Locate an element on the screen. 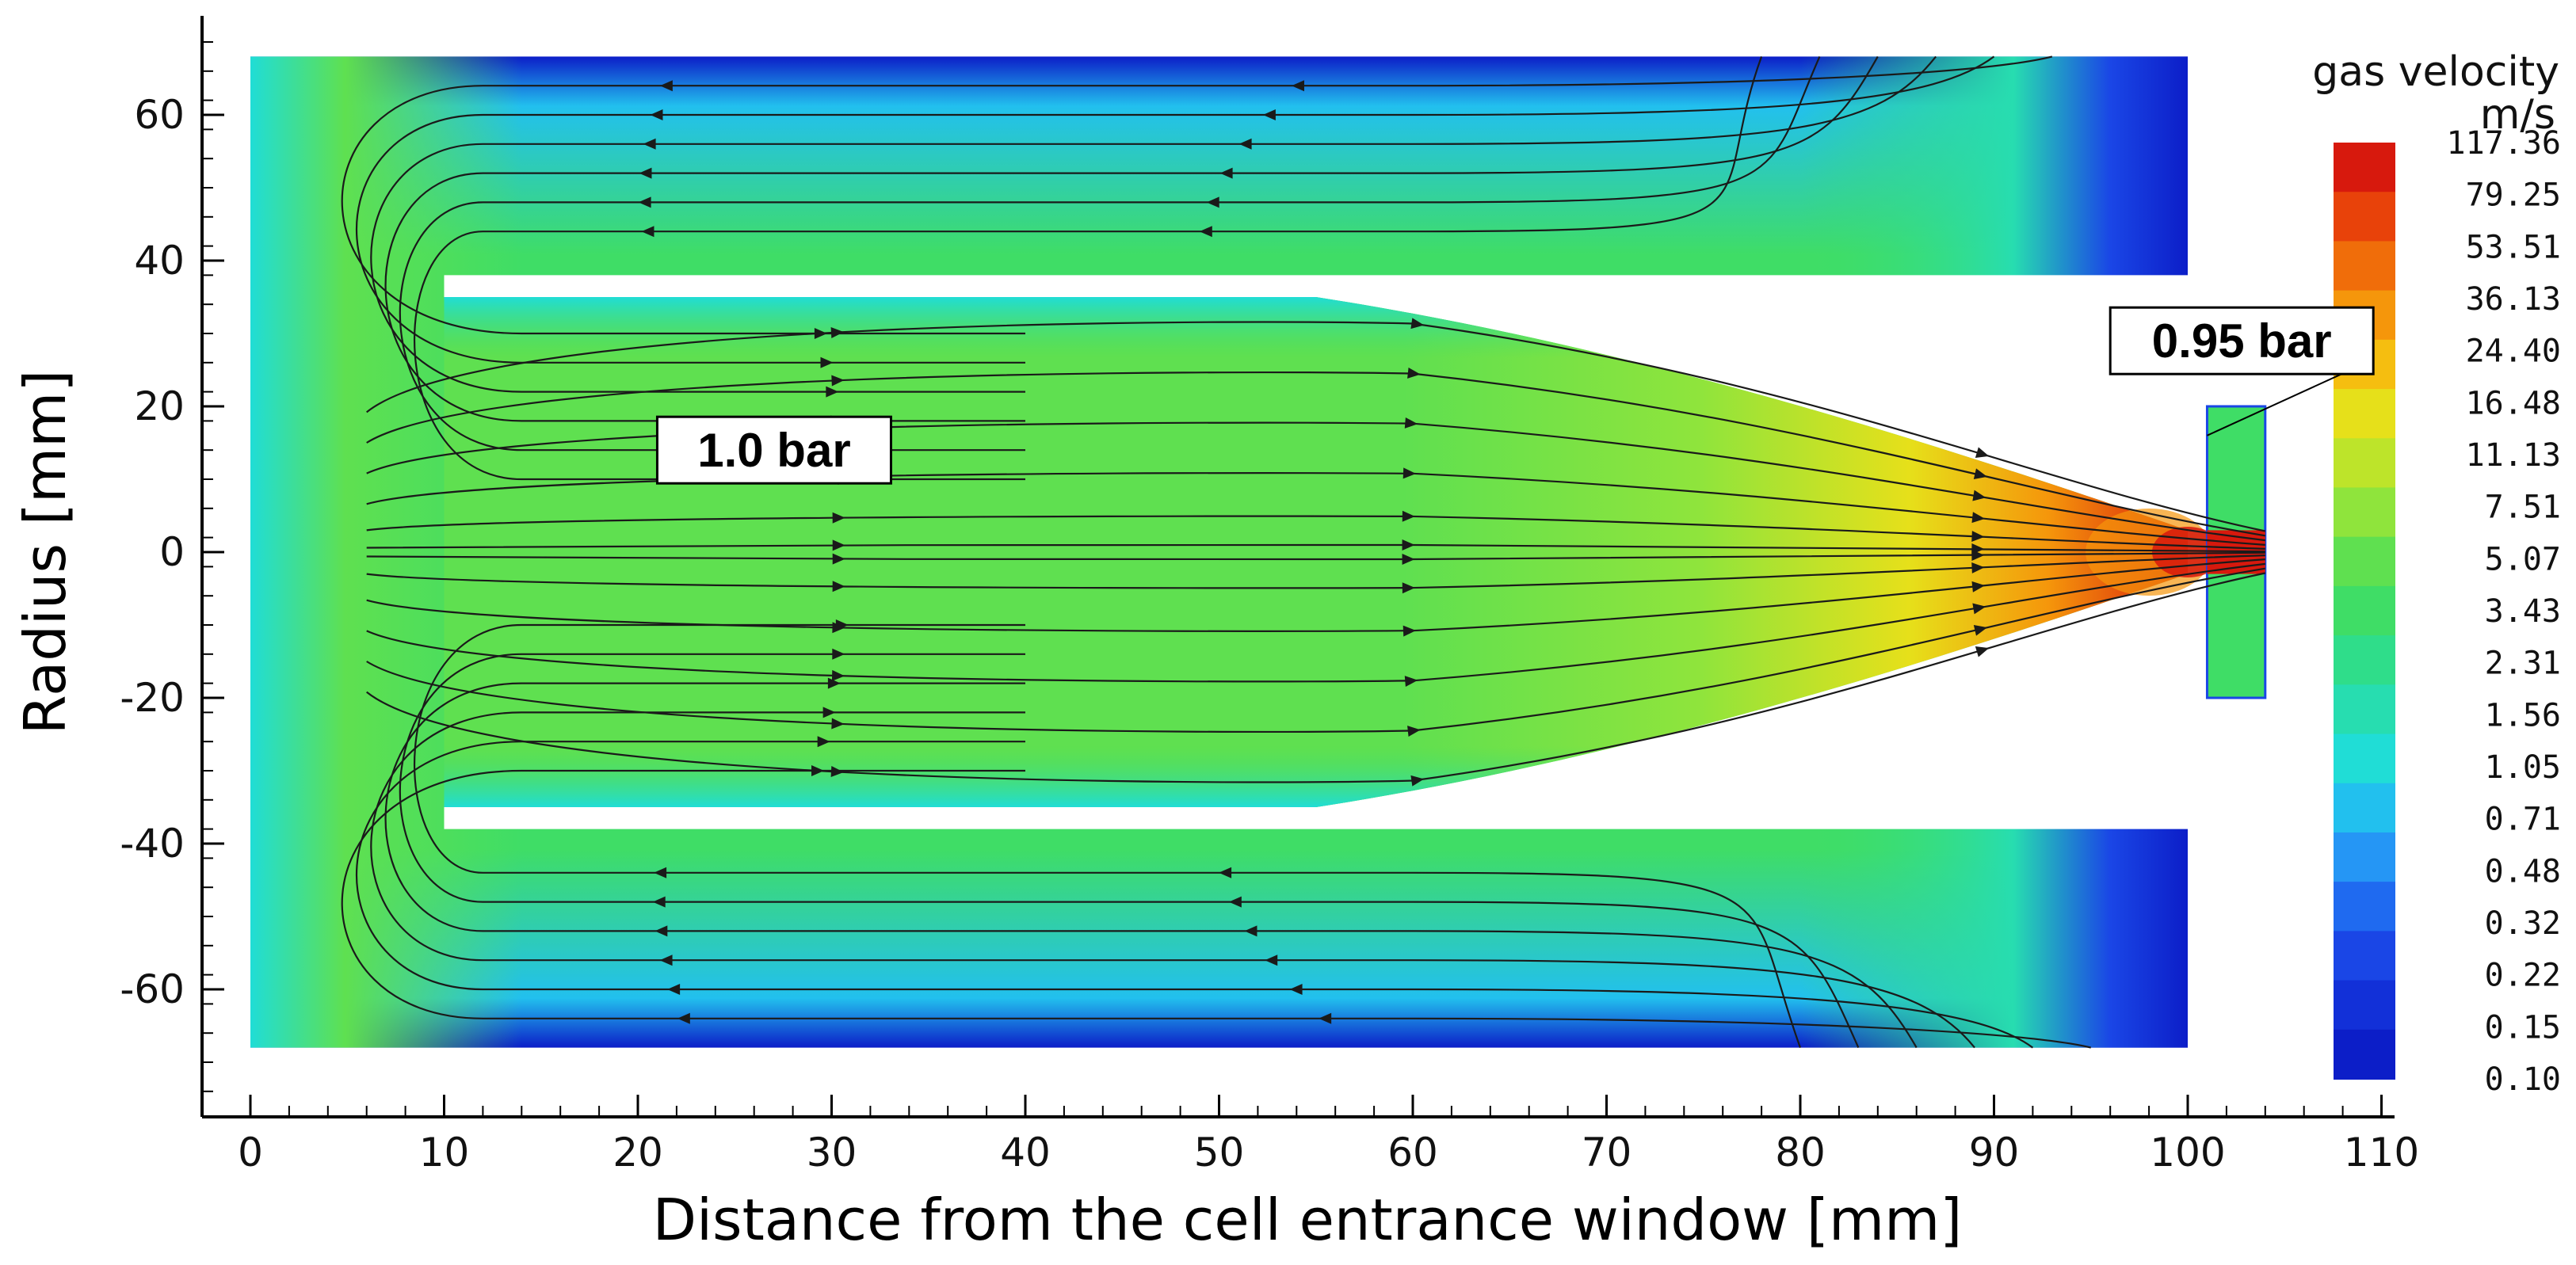 The image size is (2576, 1265). y-tick-label: 0 is located at coordinates (172, 552).